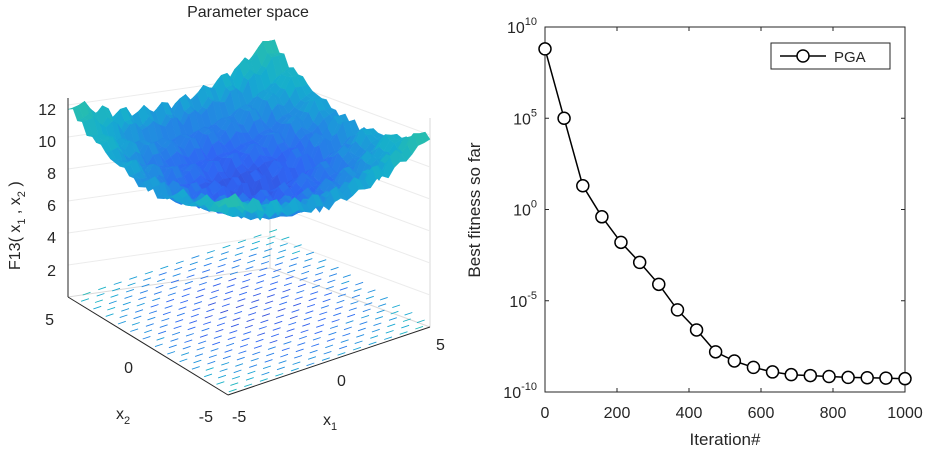 This screenshot has height=451, width=928. Describe the element at coordinates (123, 416) in the screenshot. I see `x2-axis-label: x2` at that location.